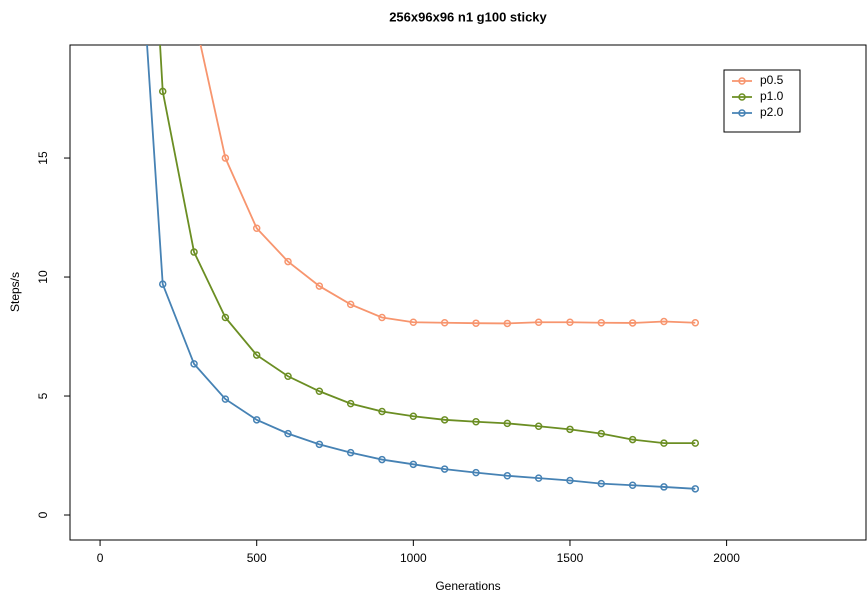  I want to click on y-tick-label: 0, so click(43, 514).